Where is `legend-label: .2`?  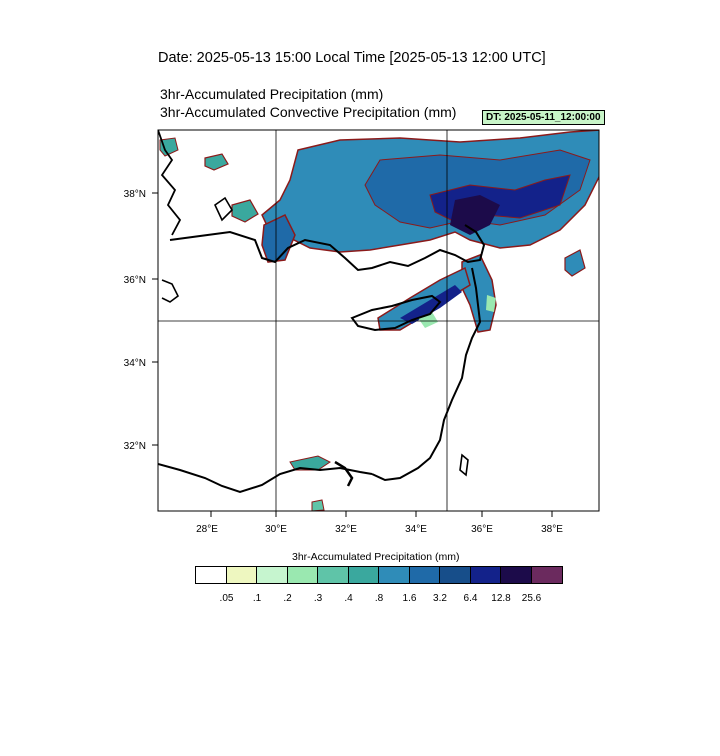
legend-label: .2 is located at coordinates (287, 598).